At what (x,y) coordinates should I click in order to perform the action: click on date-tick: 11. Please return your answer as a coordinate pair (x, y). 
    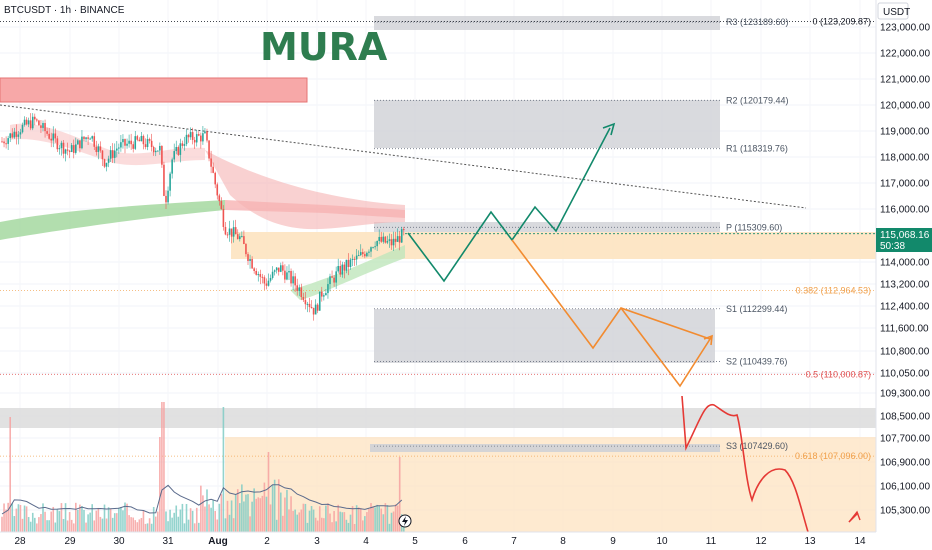
    Looking at the image, I should click on (711, 541).